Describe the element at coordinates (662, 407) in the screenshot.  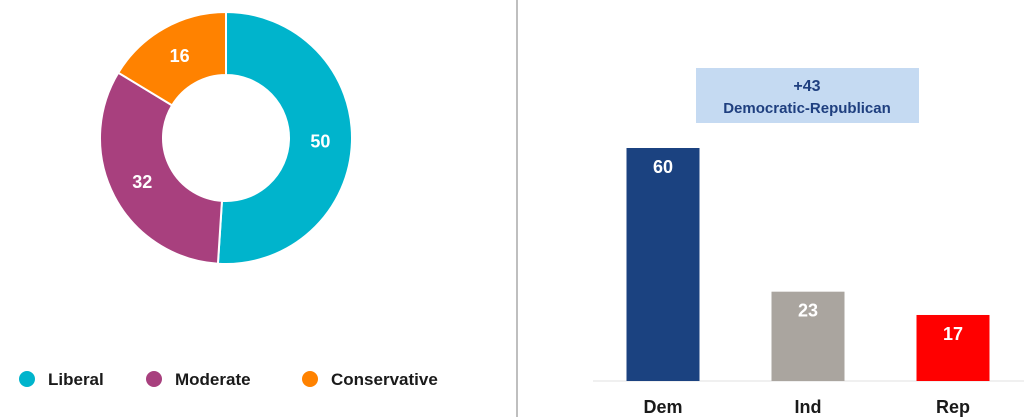
I see `x-tick-label-dem: Dem` at that location.